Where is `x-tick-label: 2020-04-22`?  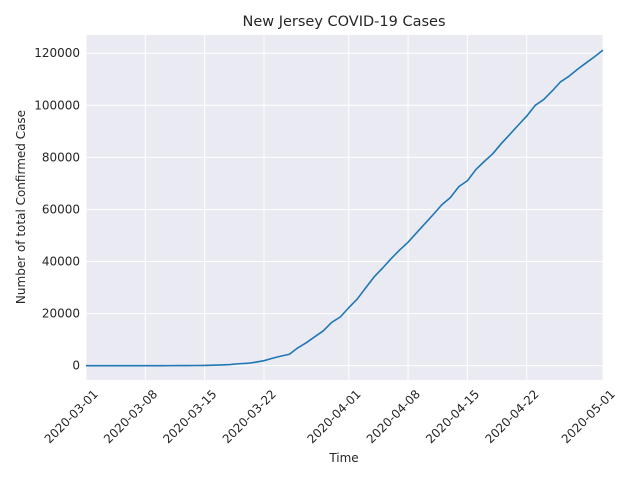 x-tick-label: 2020-04-22 is located at coordinates (511, 416).